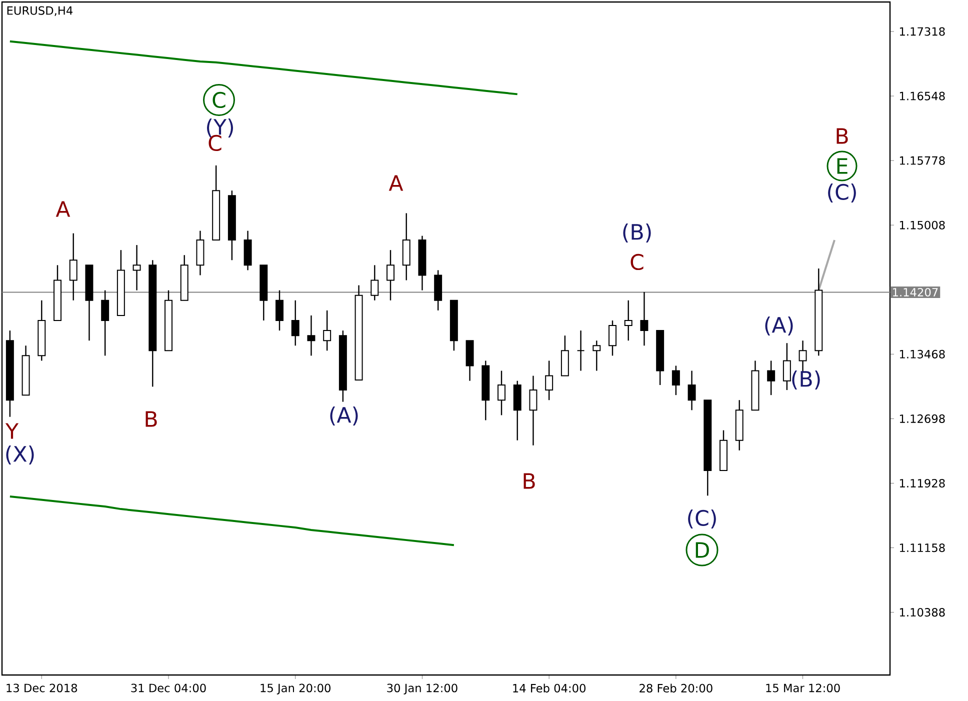 The width and height of the screenshot is (968, 701). What do you see at coordinates (12, 431) in the screenshot?
I see `annotation: Y` at bounding box center [12, 431].